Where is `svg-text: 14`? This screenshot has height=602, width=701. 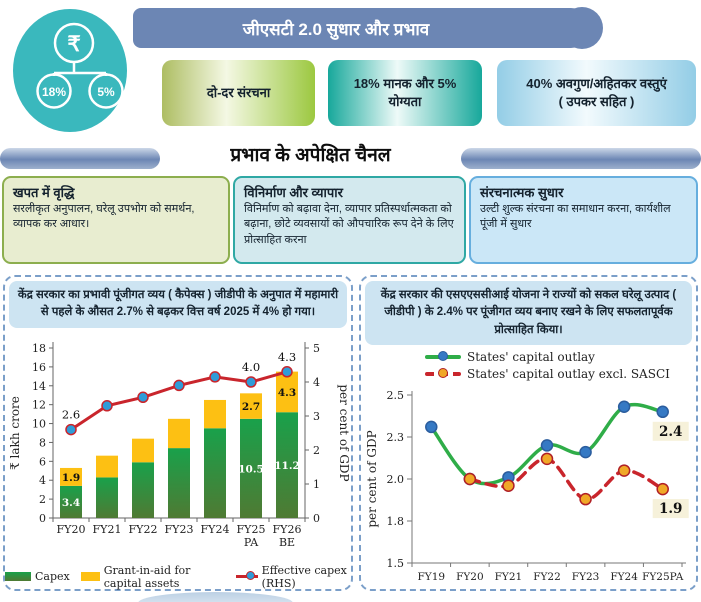 svg-text: 14 is located at coordinates (39, 385).